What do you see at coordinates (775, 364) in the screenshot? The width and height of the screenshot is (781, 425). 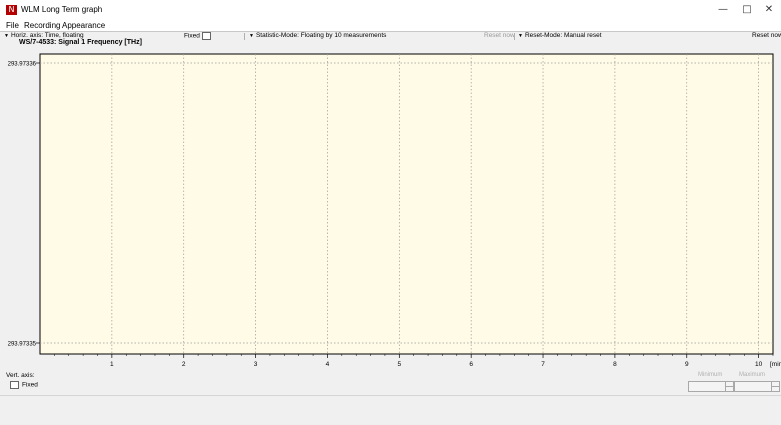 I see `x-axis-label: [min]` at bounding box center [775, 364].